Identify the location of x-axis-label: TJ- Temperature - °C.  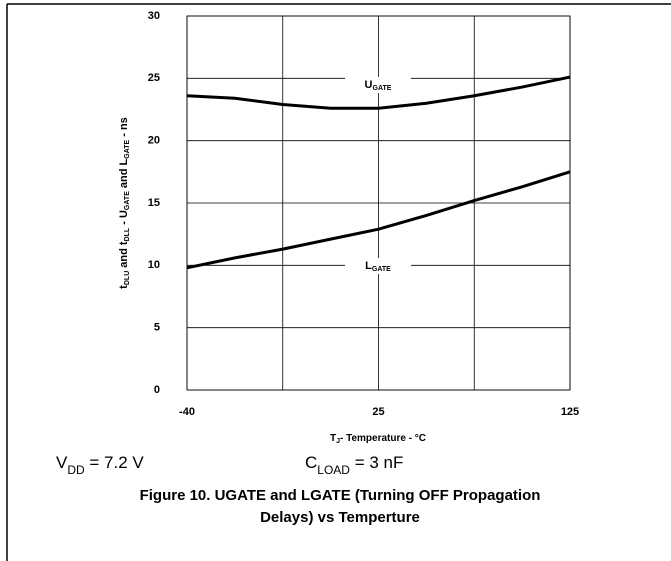
(378, 439).